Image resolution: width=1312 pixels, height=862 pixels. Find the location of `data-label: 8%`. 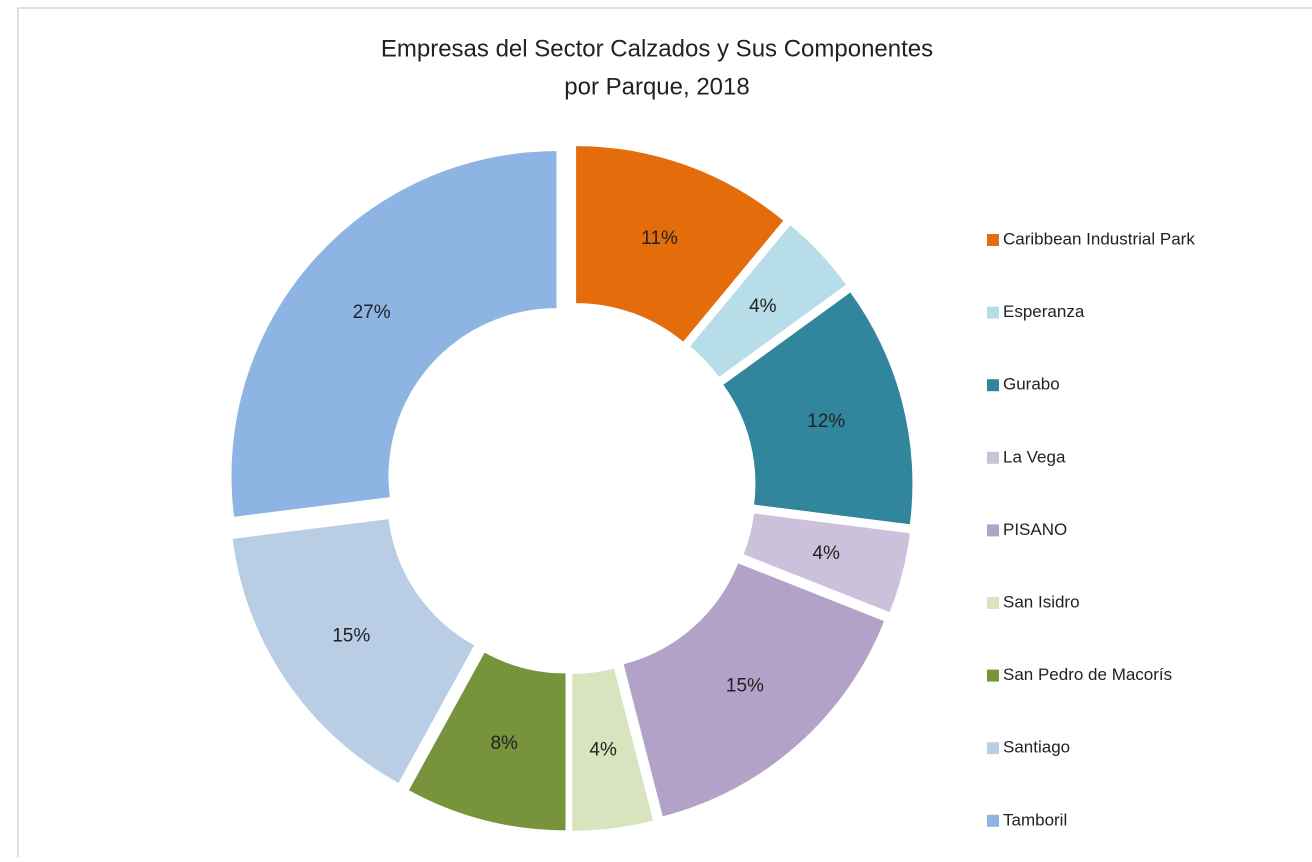

data-label: 8% is located at coordinates (504, 743).